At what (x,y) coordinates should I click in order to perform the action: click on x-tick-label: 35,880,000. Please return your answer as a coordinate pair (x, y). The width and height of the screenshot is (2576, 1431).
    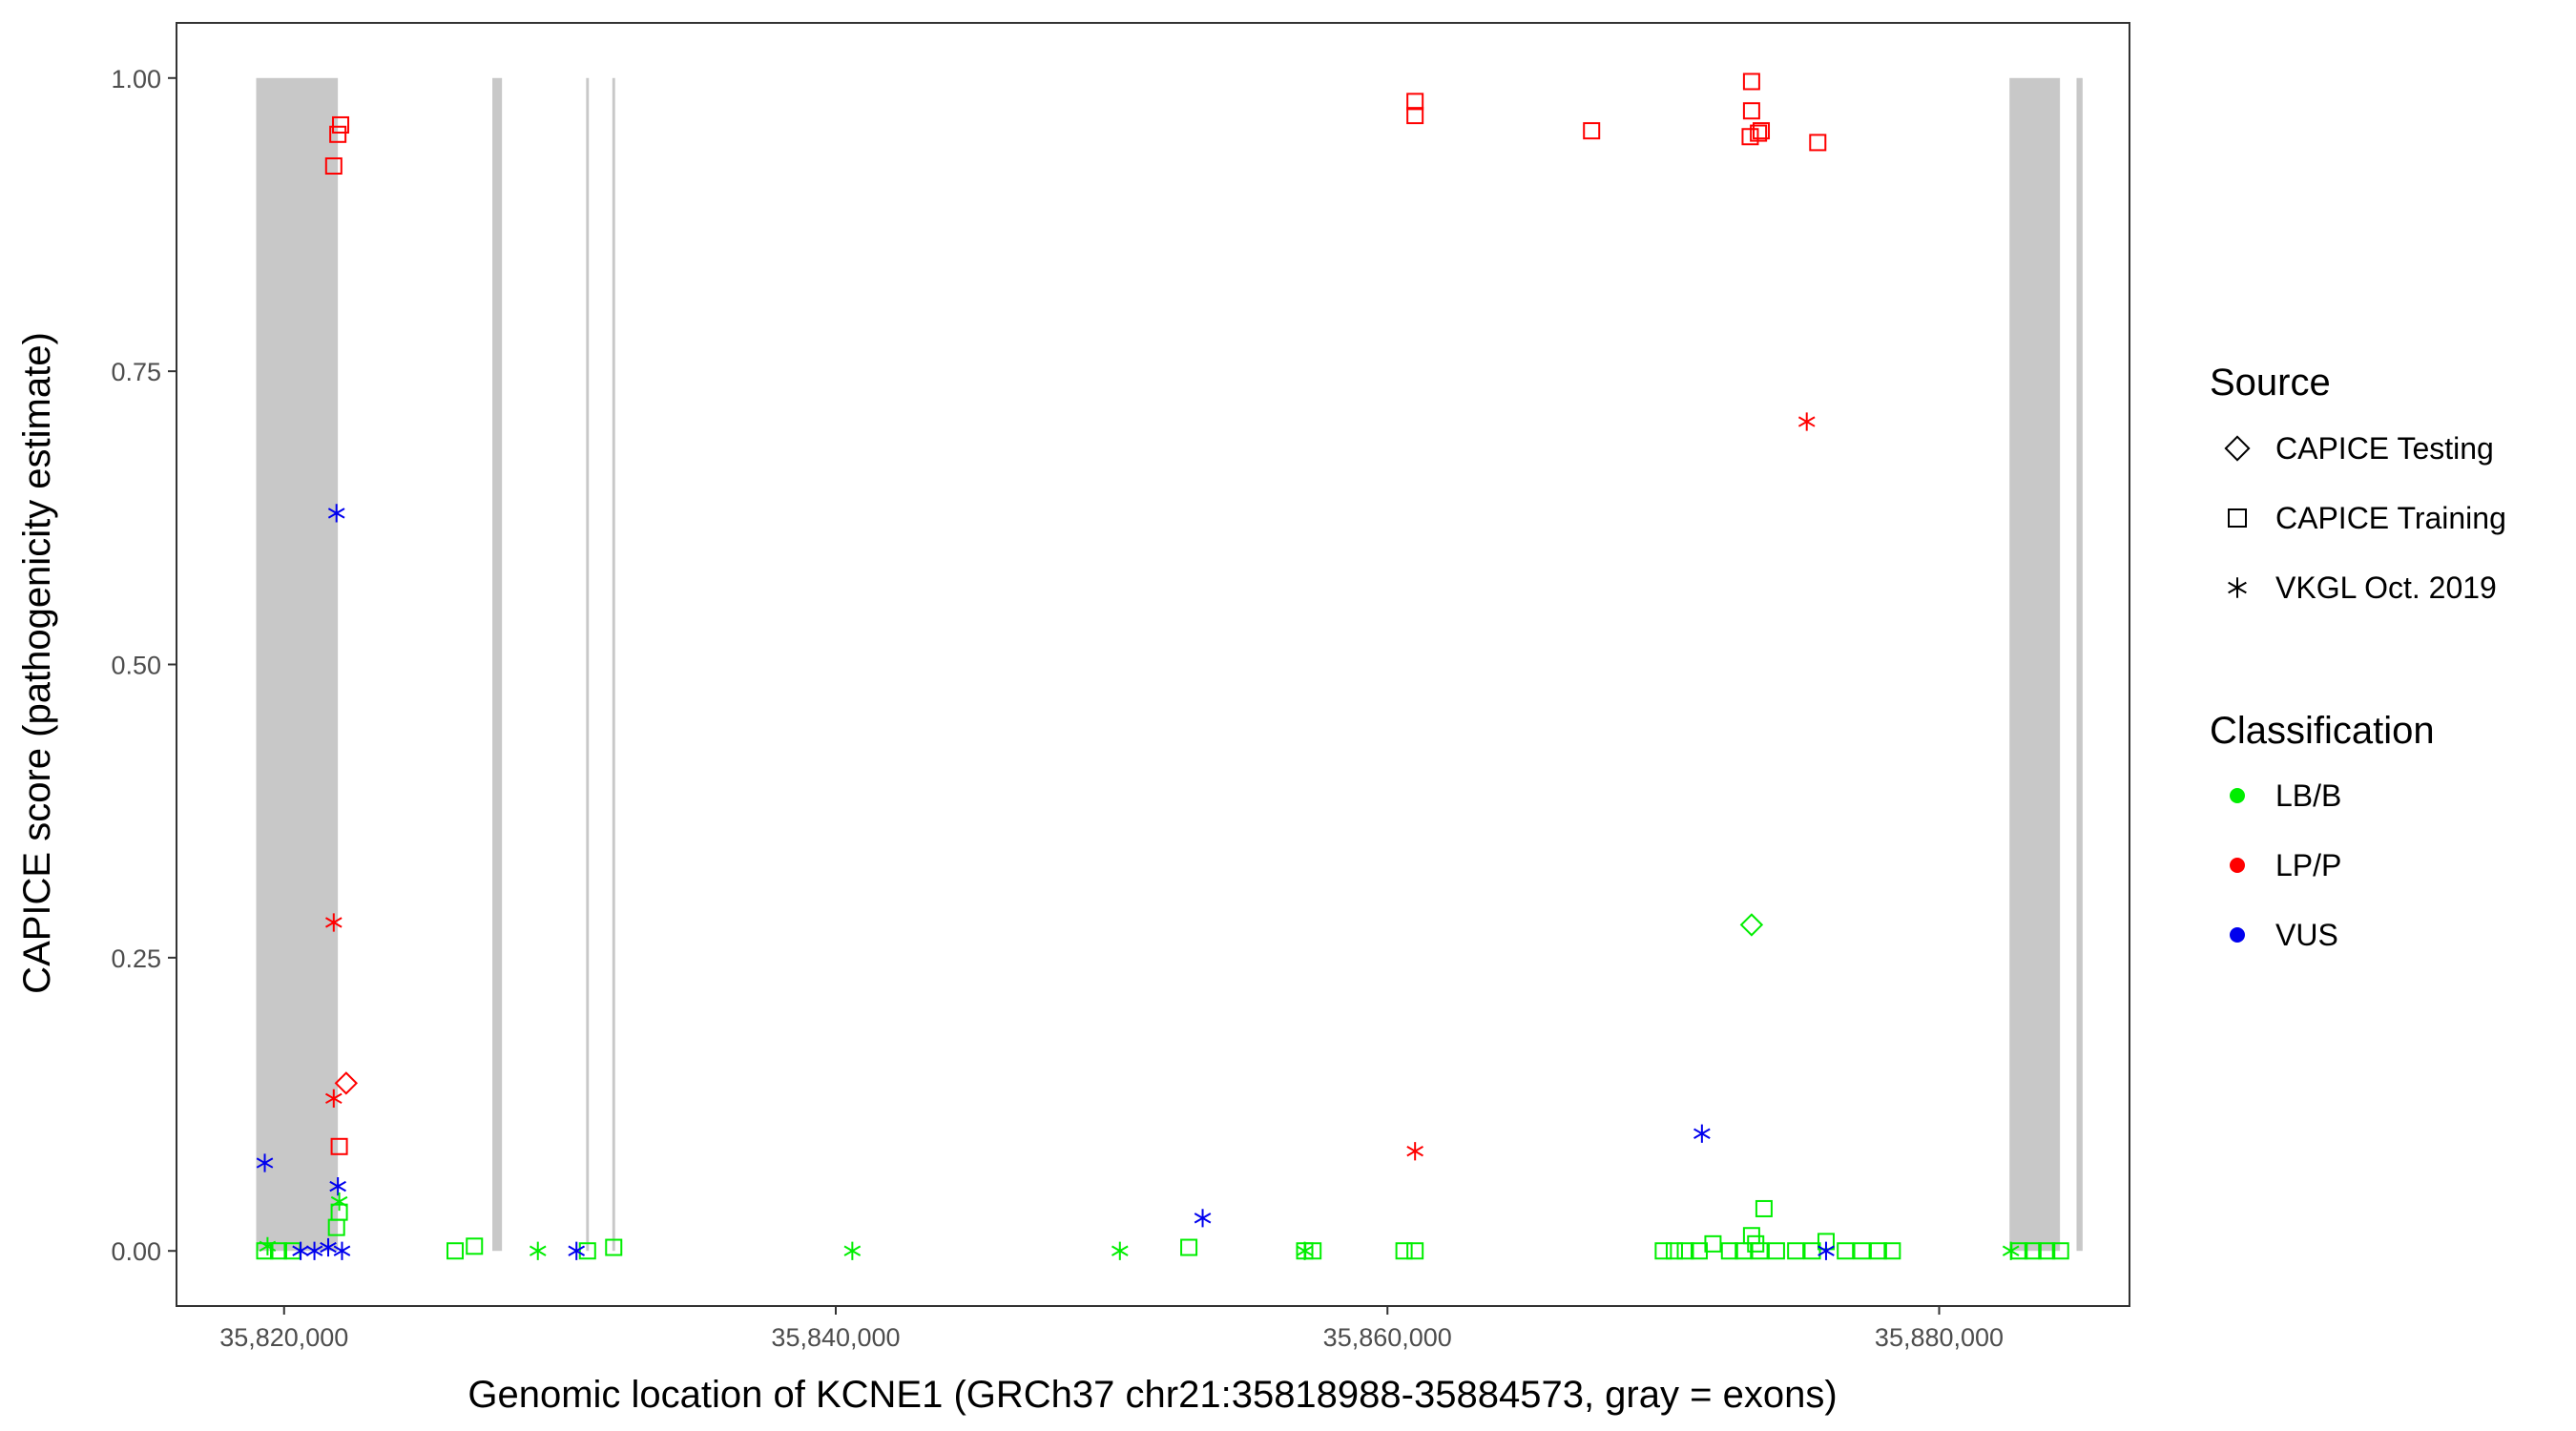
    Looking at the image, I should click on (1939, 1337).